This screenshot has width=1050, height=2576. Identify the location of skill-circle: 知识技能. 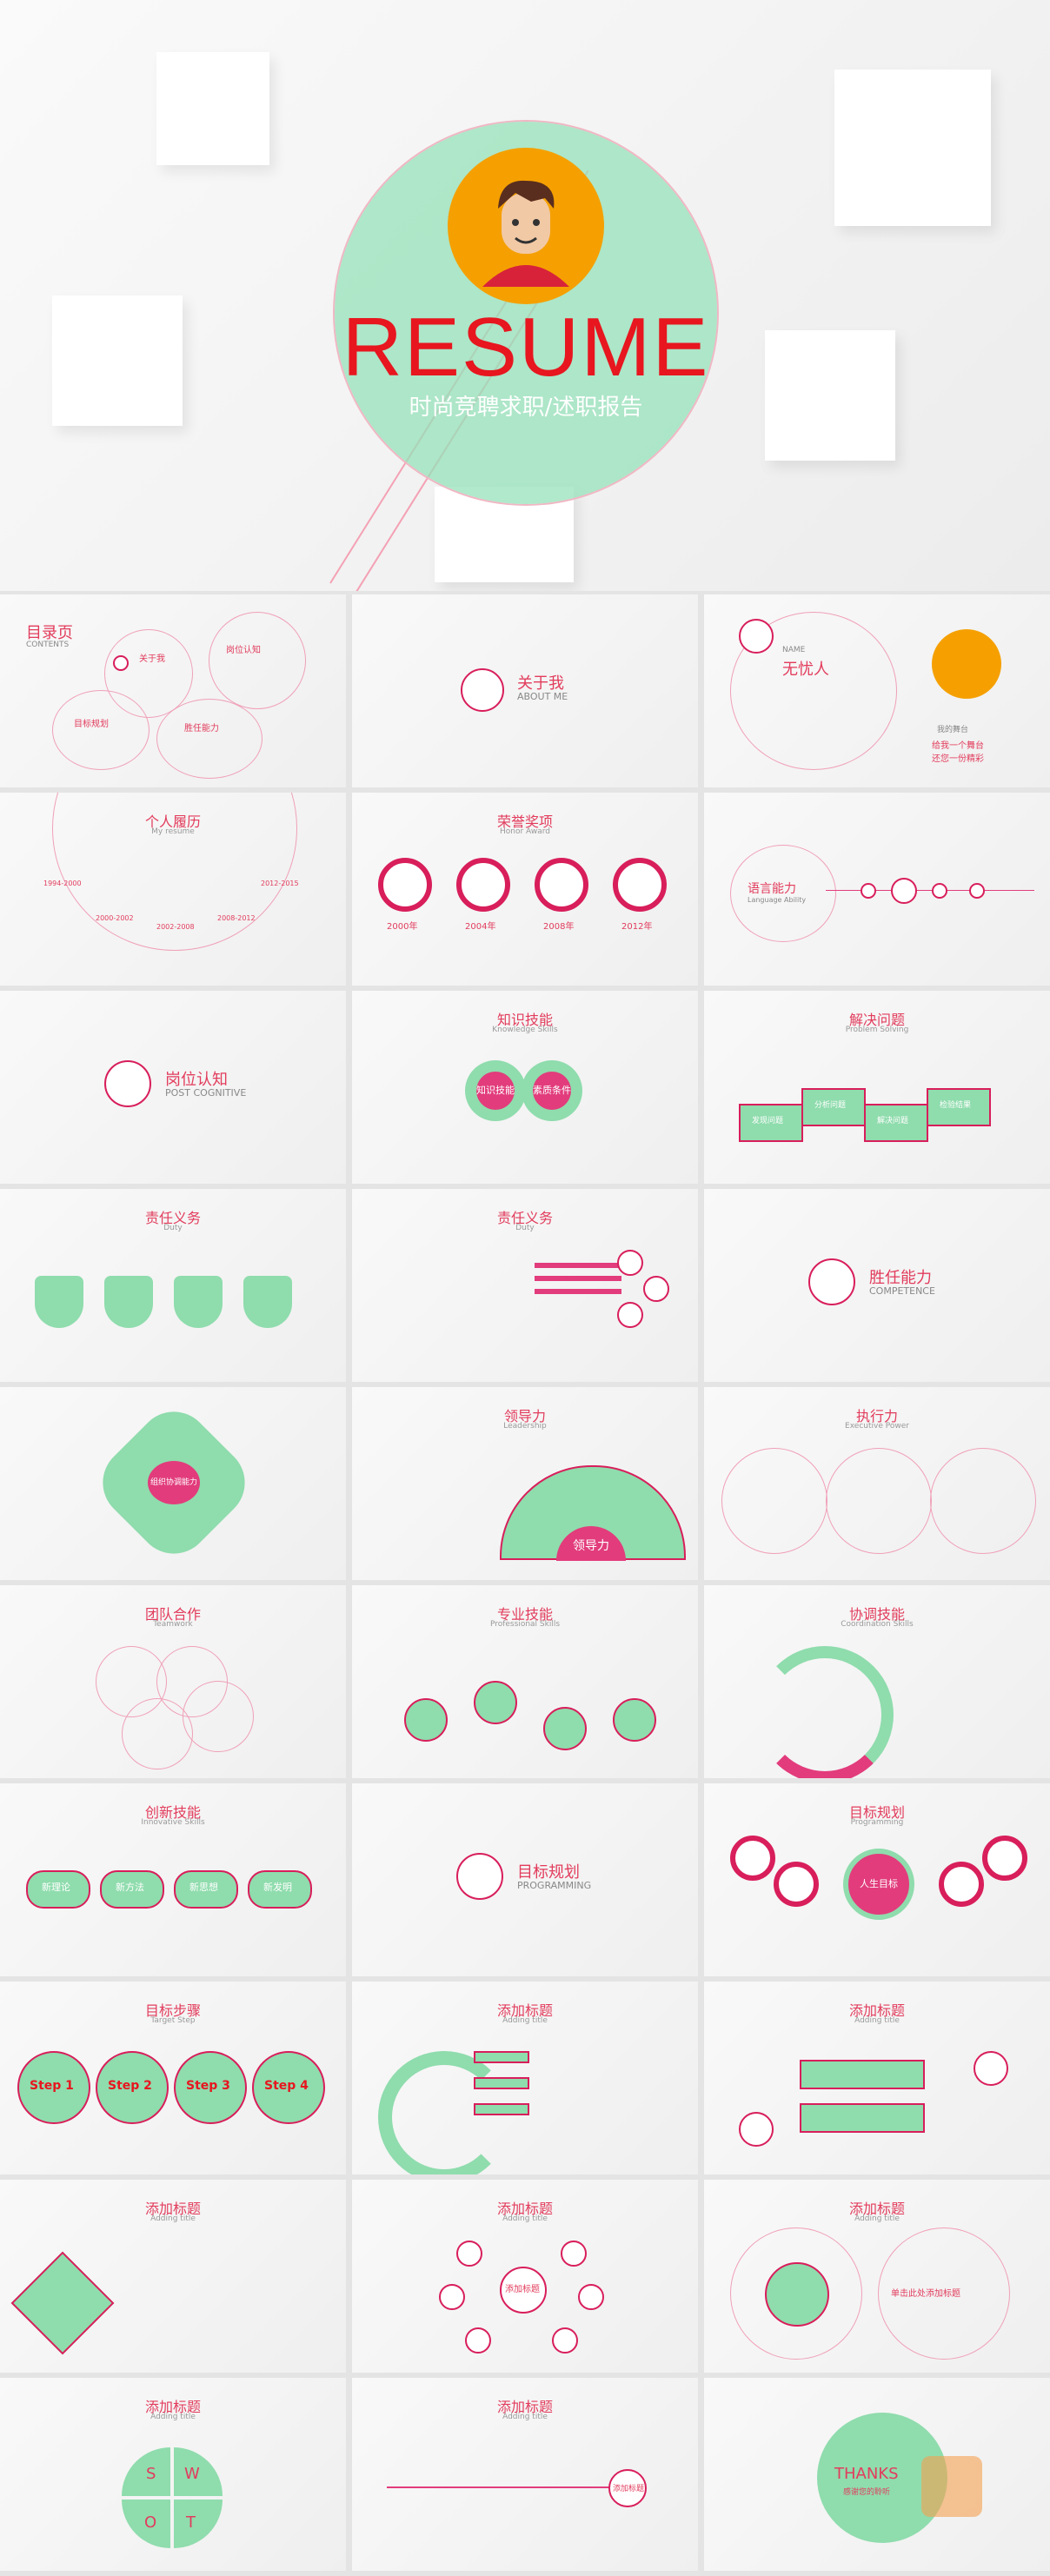
(495, 1091).